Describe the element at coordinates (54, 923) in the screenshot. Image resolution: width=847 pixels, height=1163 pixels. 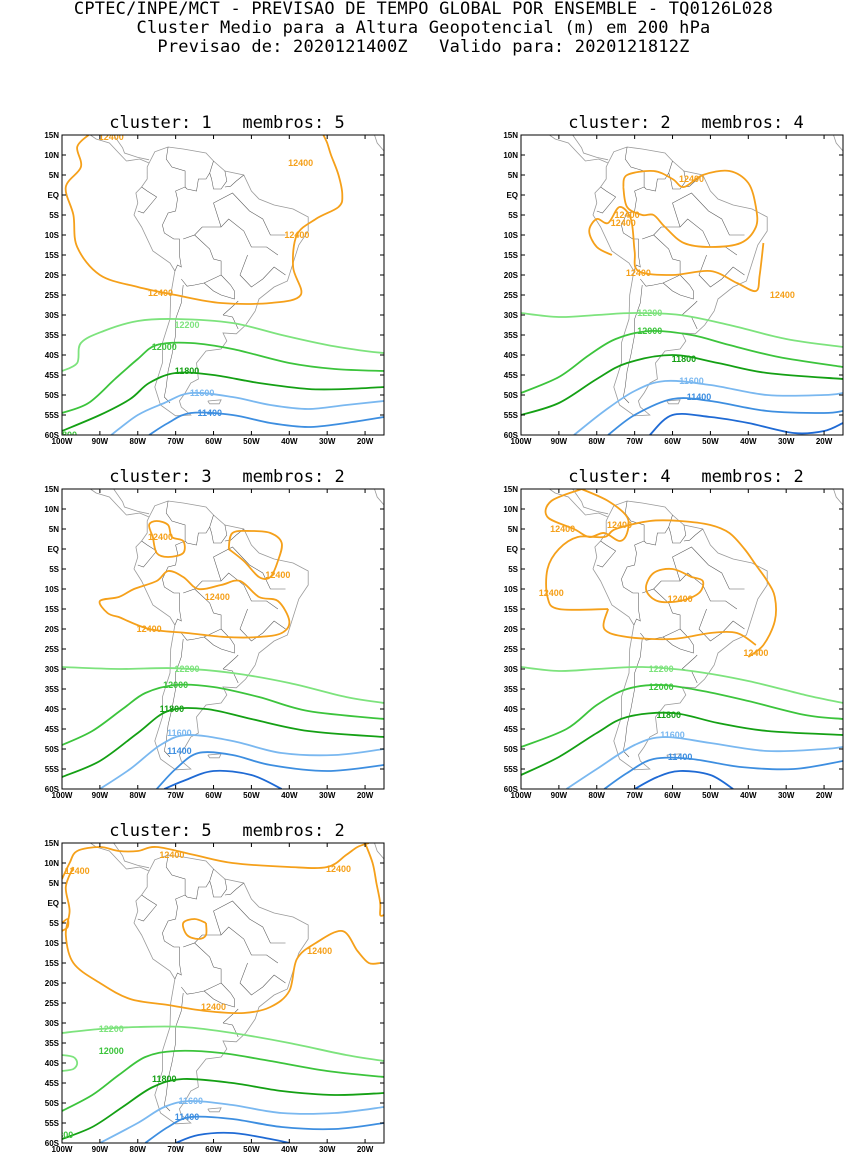
I see `lat-label: 5S` at that location.